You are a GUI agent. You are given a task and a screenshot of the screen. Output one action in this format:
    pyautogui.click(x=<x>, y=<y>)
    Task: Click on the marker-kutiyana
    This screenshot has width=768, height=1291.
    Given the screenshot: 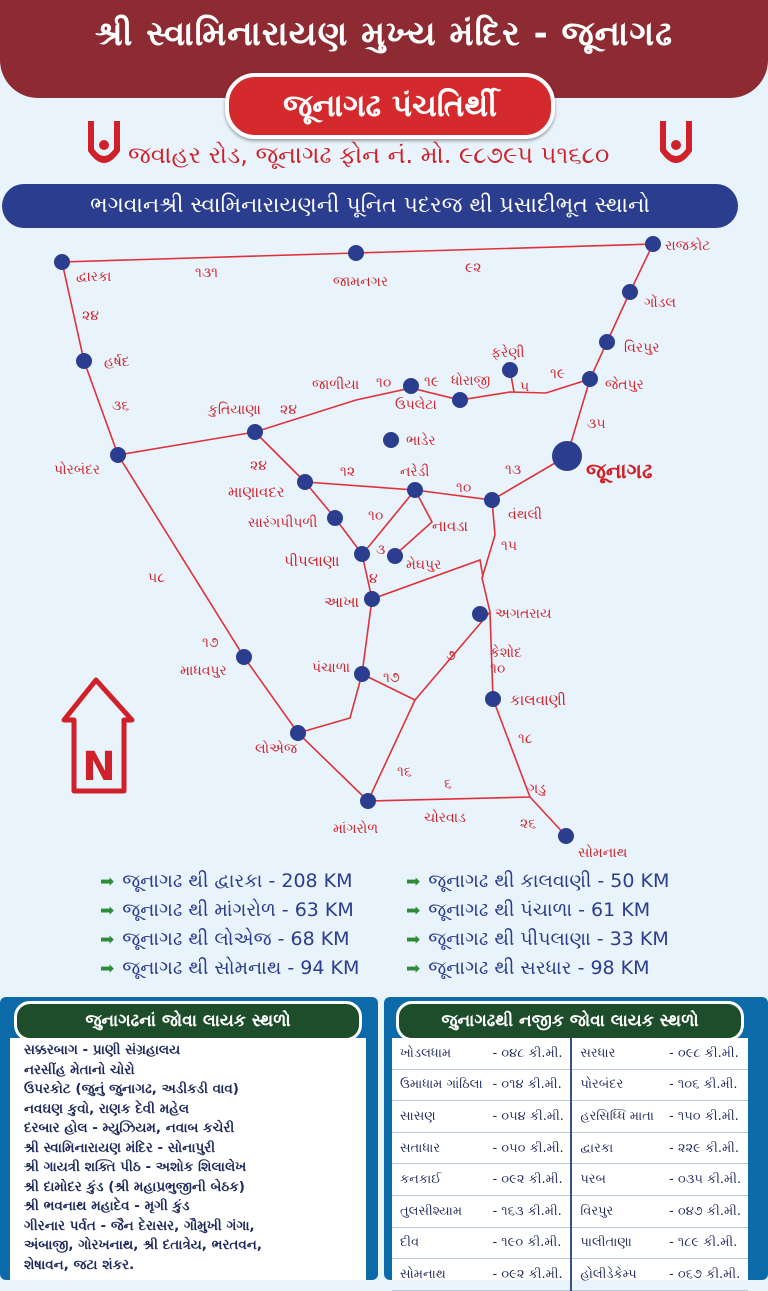 What is the action you would take?
    pyautogui.click(x=255, y=432)
    